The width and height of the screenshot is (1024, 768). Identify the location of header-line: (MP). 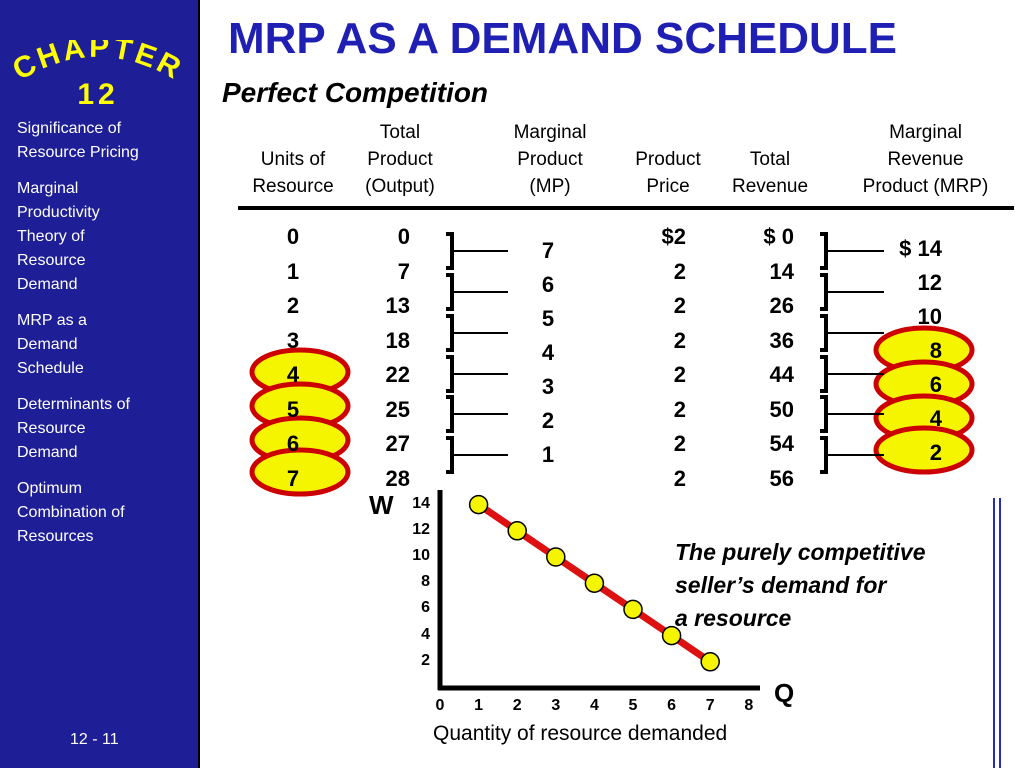
(550, 186).